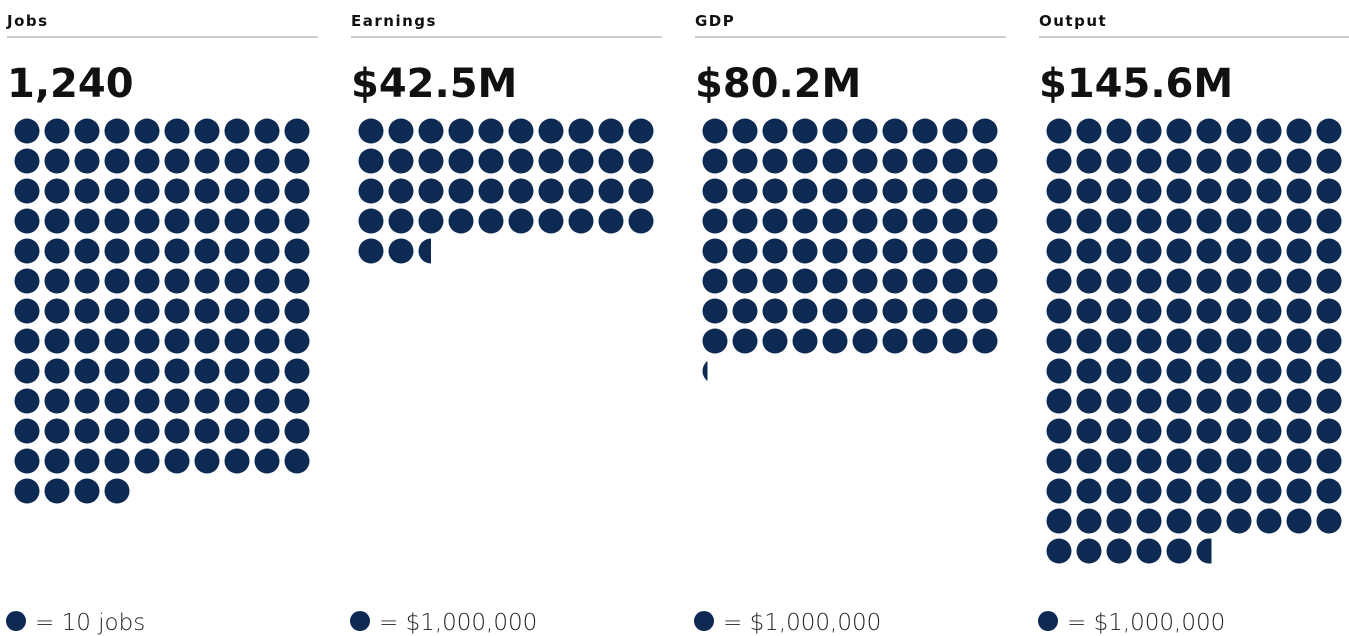 The height and width of the screenshot is (636, 1349). Describe the element at coordinates (1136, 84) in the screenshot. I see `headline-value: $145.6M` at that location.